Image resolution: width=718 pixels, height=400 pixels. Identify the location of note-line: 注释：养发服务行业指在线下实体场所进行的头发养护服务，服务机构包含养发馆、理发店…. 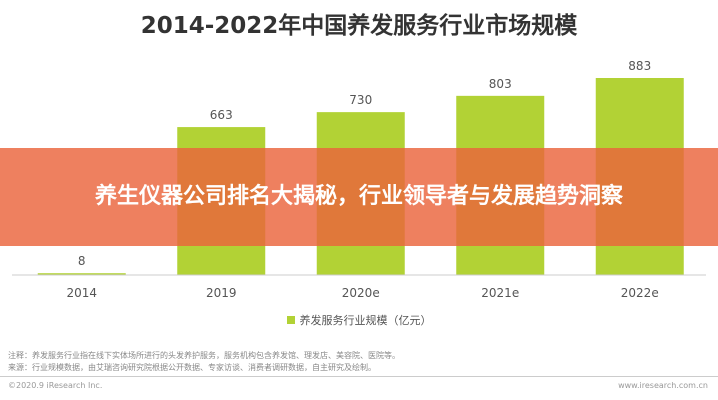
(204, 355).